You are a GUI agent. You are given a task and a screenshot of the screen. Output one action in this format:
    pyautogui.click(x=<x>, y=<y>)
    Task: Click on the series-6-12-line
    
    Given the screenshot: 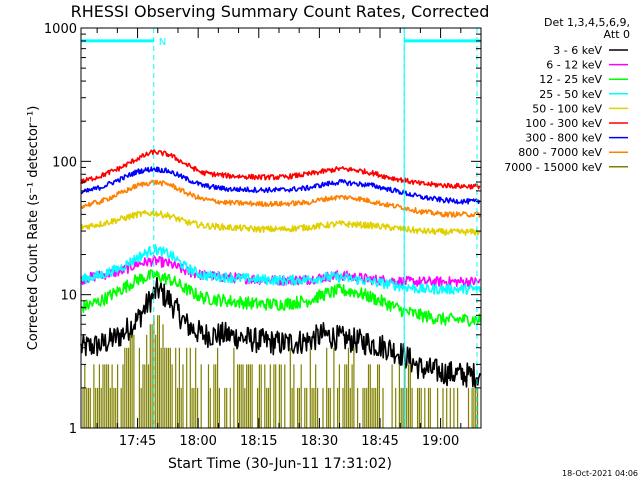 What is the action you would take?
    pyautogui.click(x=280, y=271)
    